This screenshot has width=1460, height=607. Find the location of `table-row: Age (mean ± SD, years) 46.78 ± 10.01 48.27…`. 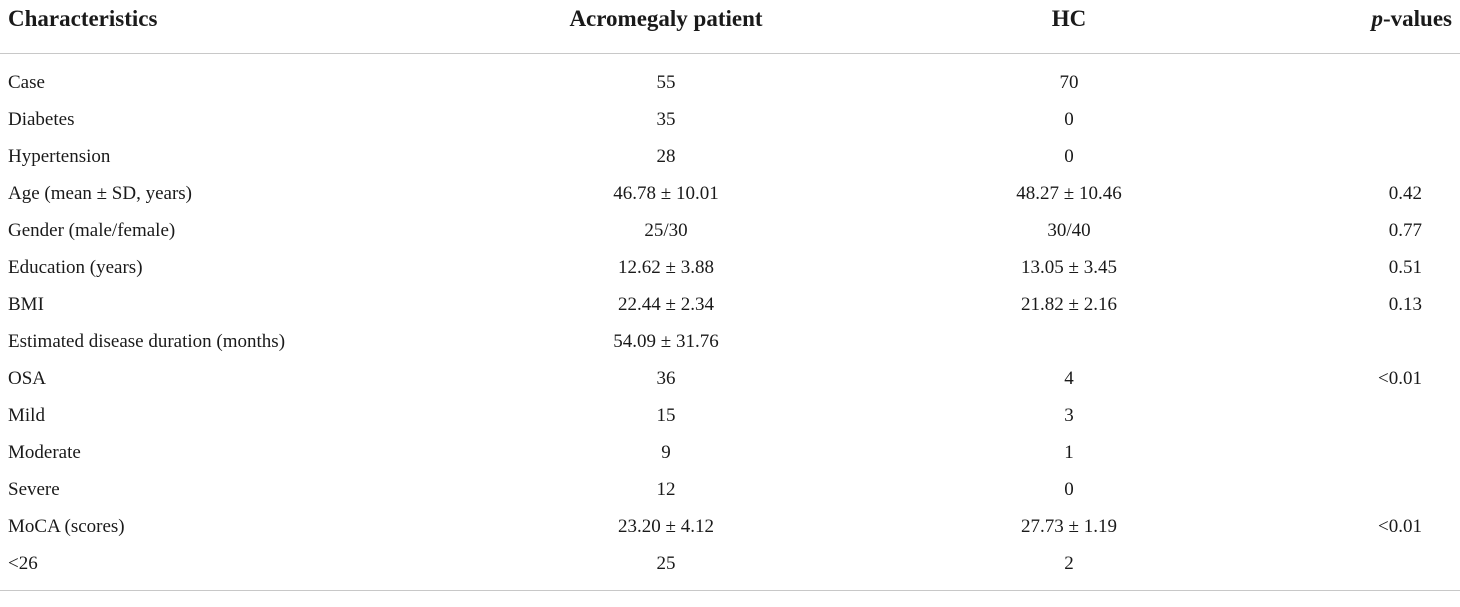

table-row: Age (mean ± SD, years) 46.78 ± 10.01 48.27… is located at coordinates (730, 193).